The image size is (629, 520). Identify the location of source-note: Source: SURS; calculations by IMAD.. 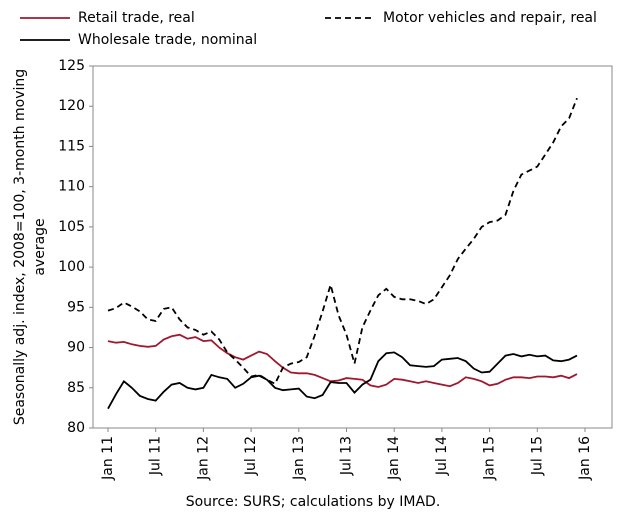
(313, 502).